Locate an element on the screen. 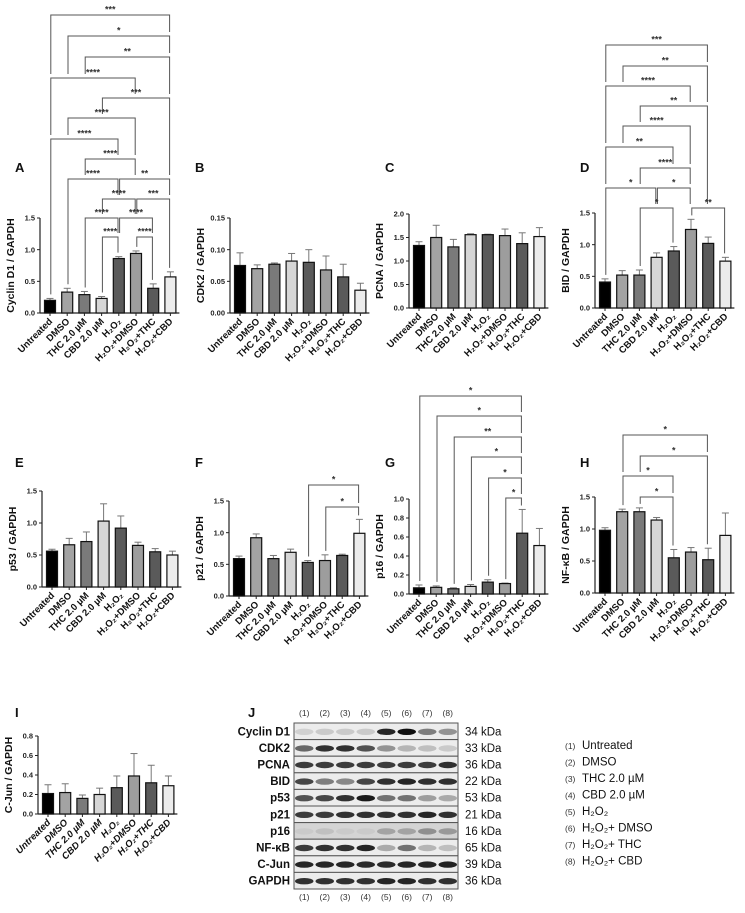  lane-label-top: (5) is located at coordinates (386, 713).